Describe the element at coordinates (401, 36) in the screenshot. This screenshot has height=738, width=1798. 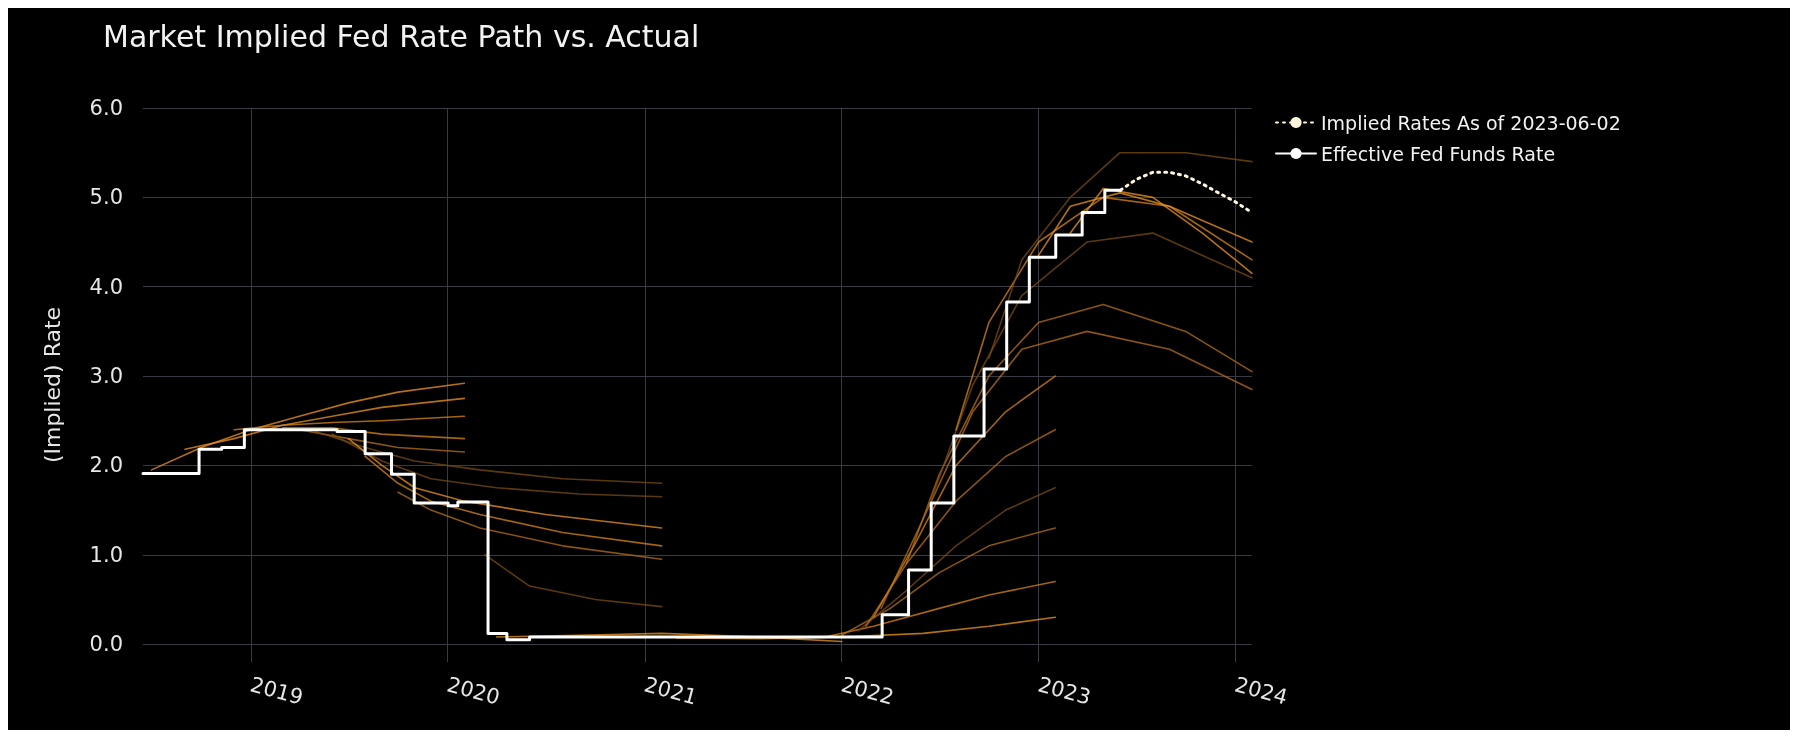
I see `chart-title: Market Implied Fed Rate Path vs. Actual` at that location.